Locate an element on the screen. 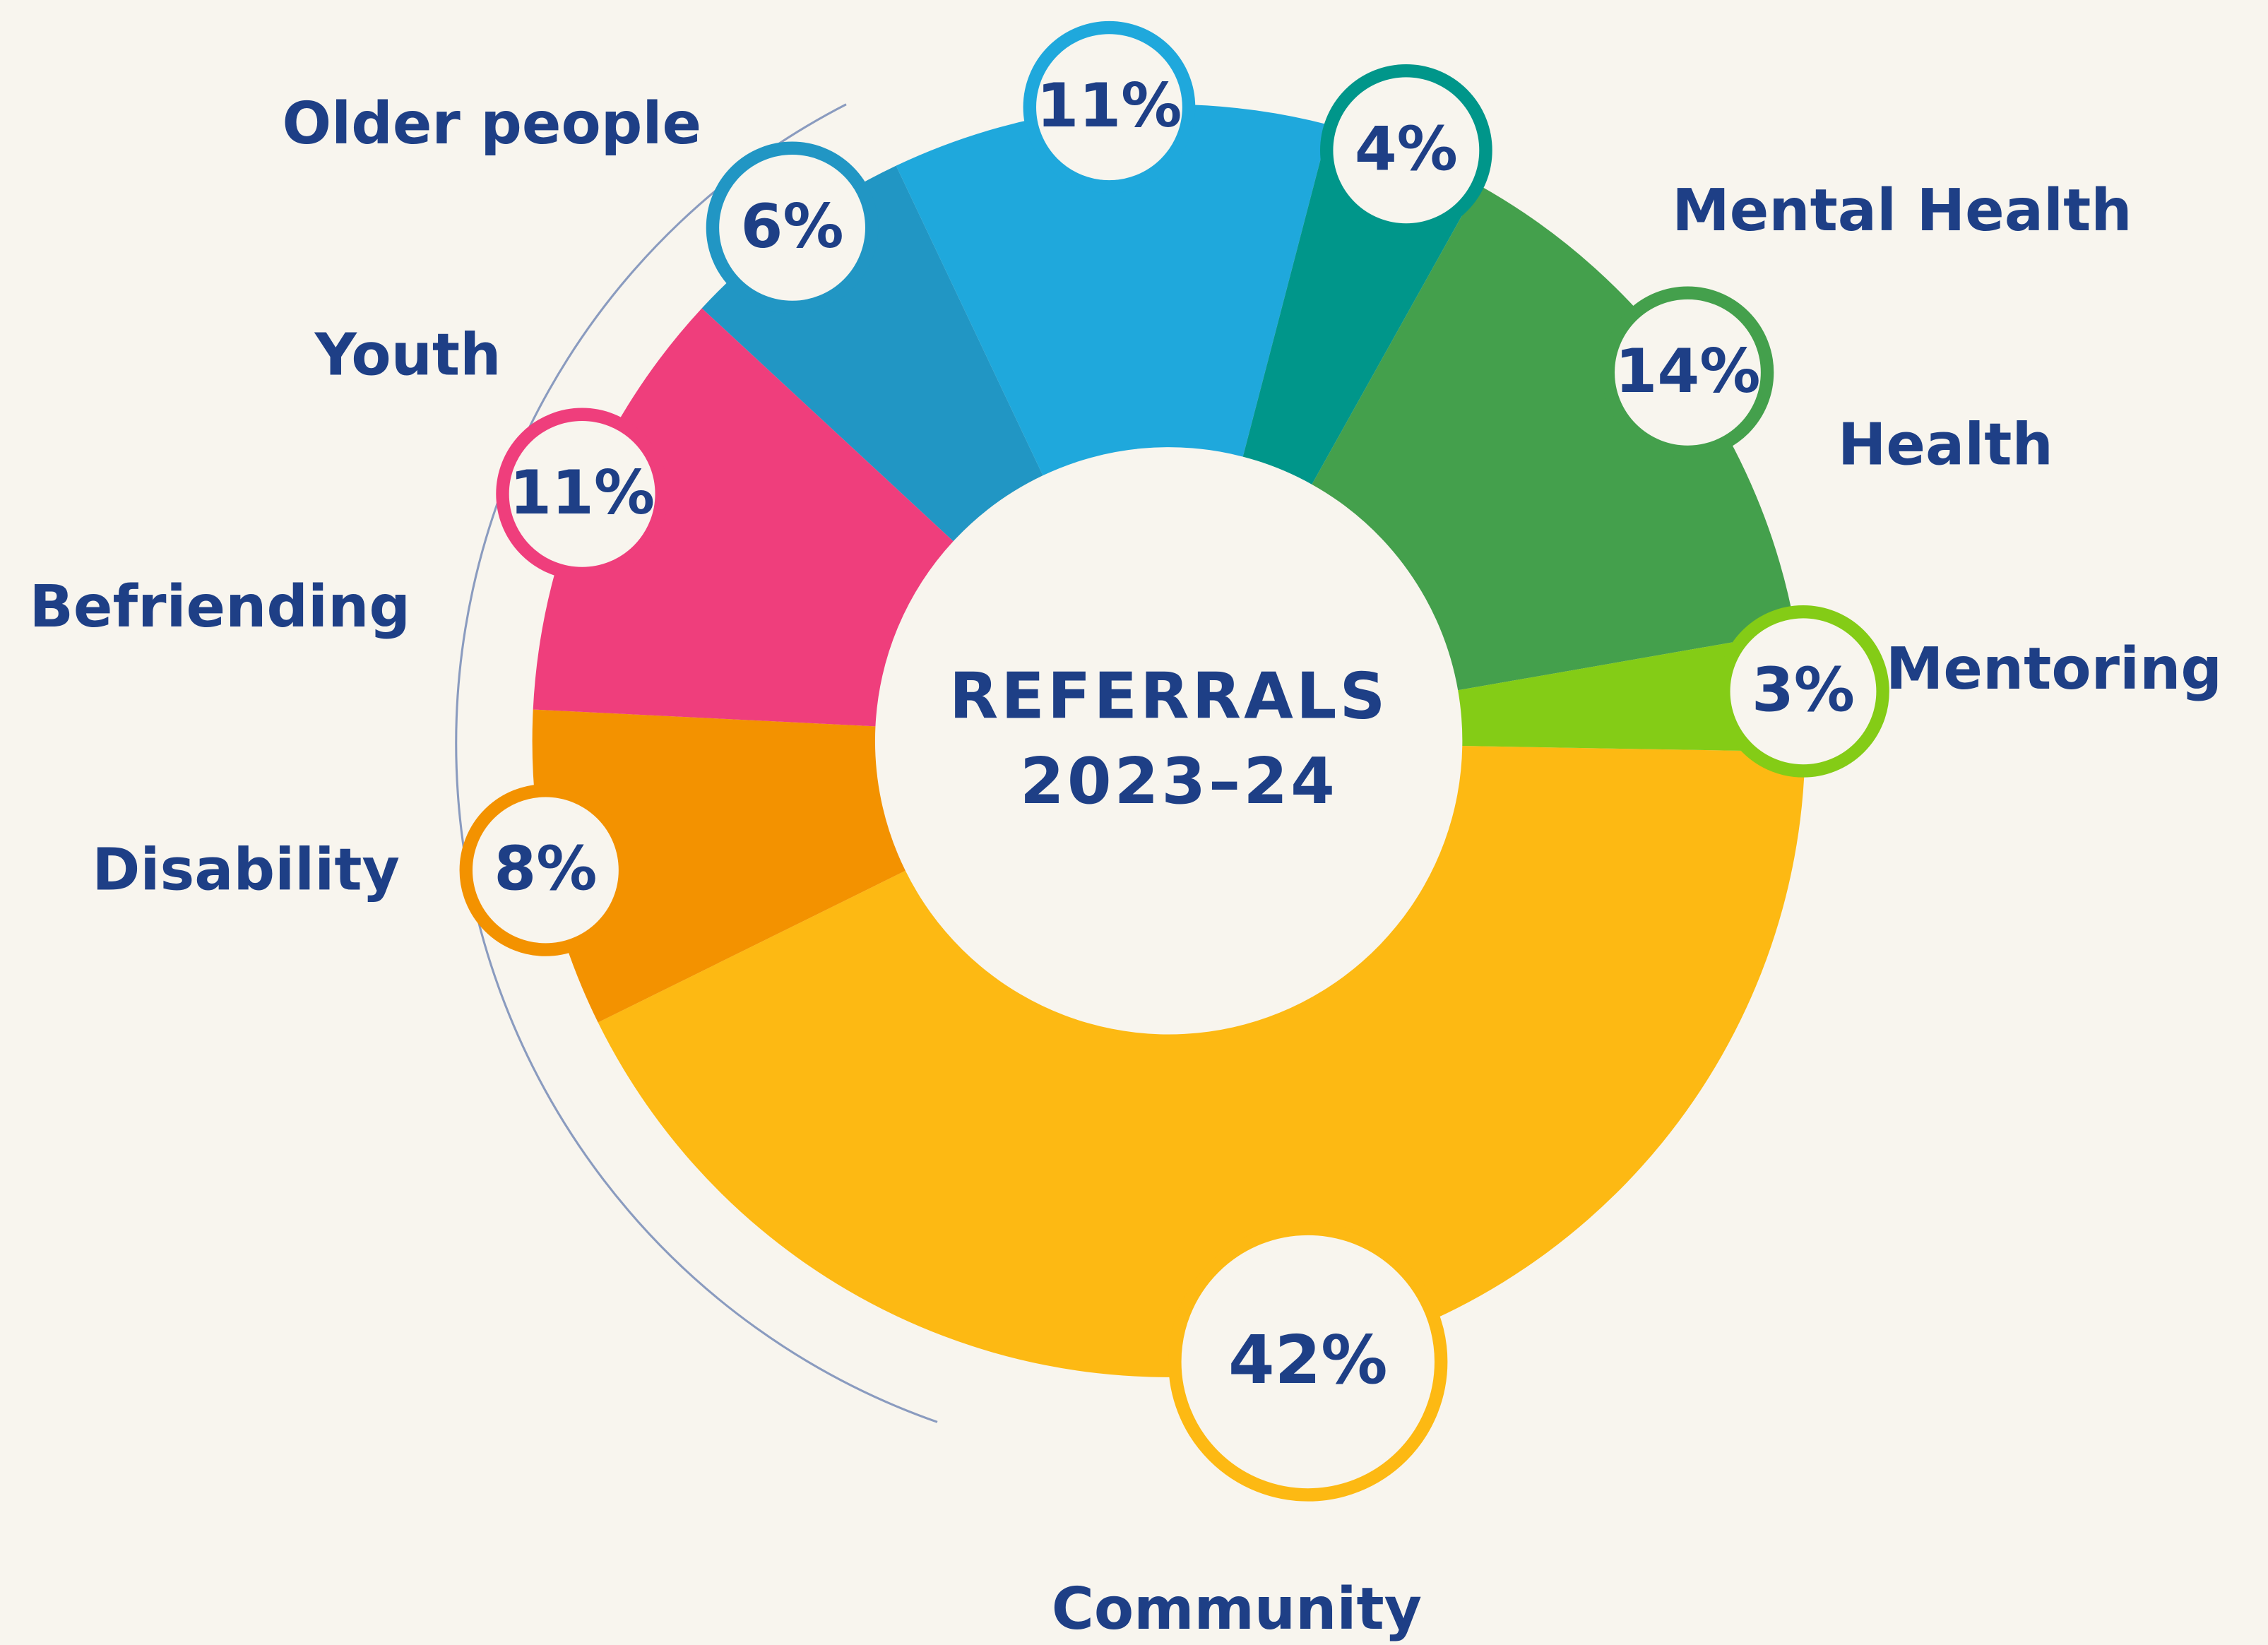 This screenshot has width=2268, height=1645. category-label: Community is located at coordinates (1237, 1609).